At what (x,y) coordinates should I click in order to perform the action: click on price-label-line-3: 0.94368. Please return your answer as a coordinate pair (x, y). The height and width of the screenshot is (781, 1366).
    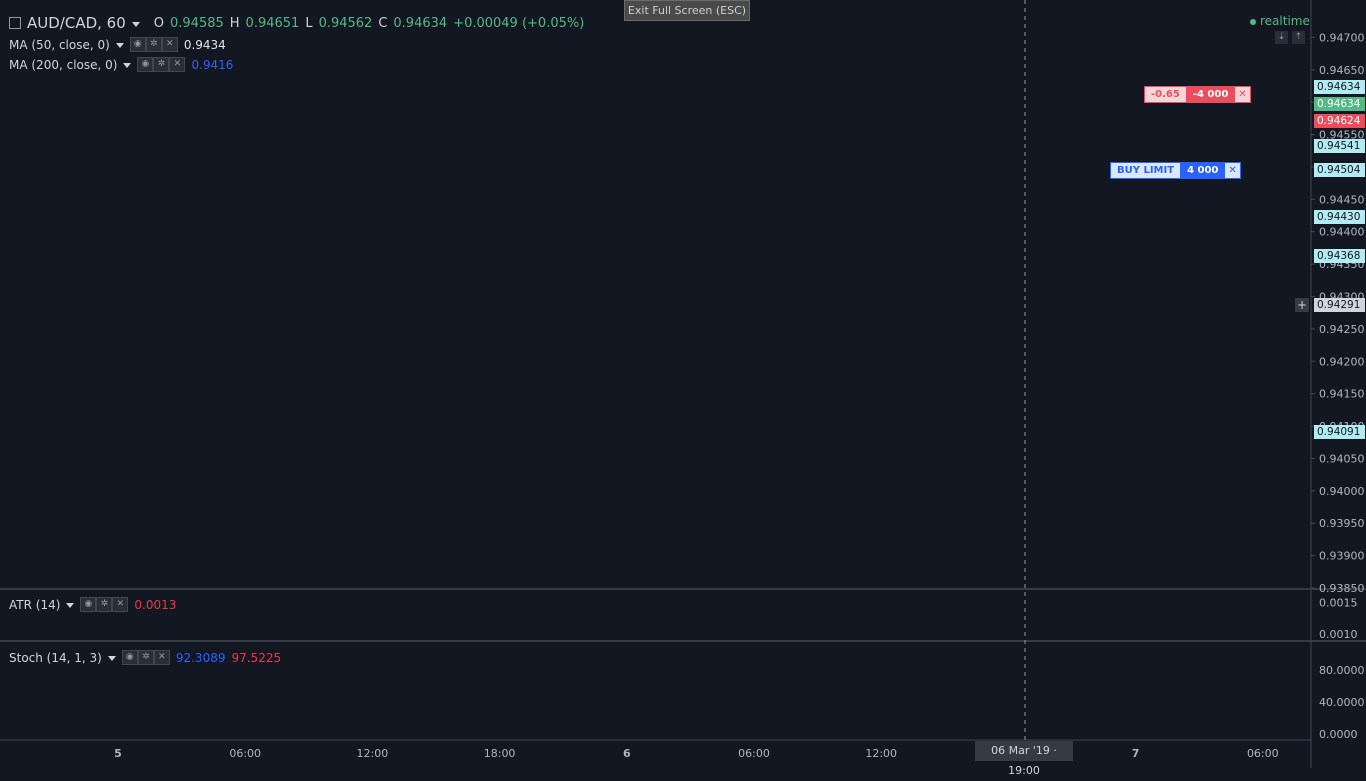
    Looking at the image, I should click on (1339, 256).